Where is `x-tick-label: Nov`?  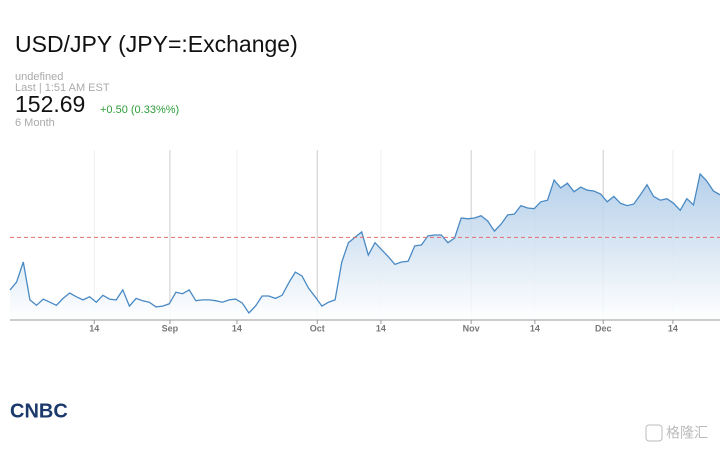
x-tick-label: Nov is located at coordinates (471, 328).